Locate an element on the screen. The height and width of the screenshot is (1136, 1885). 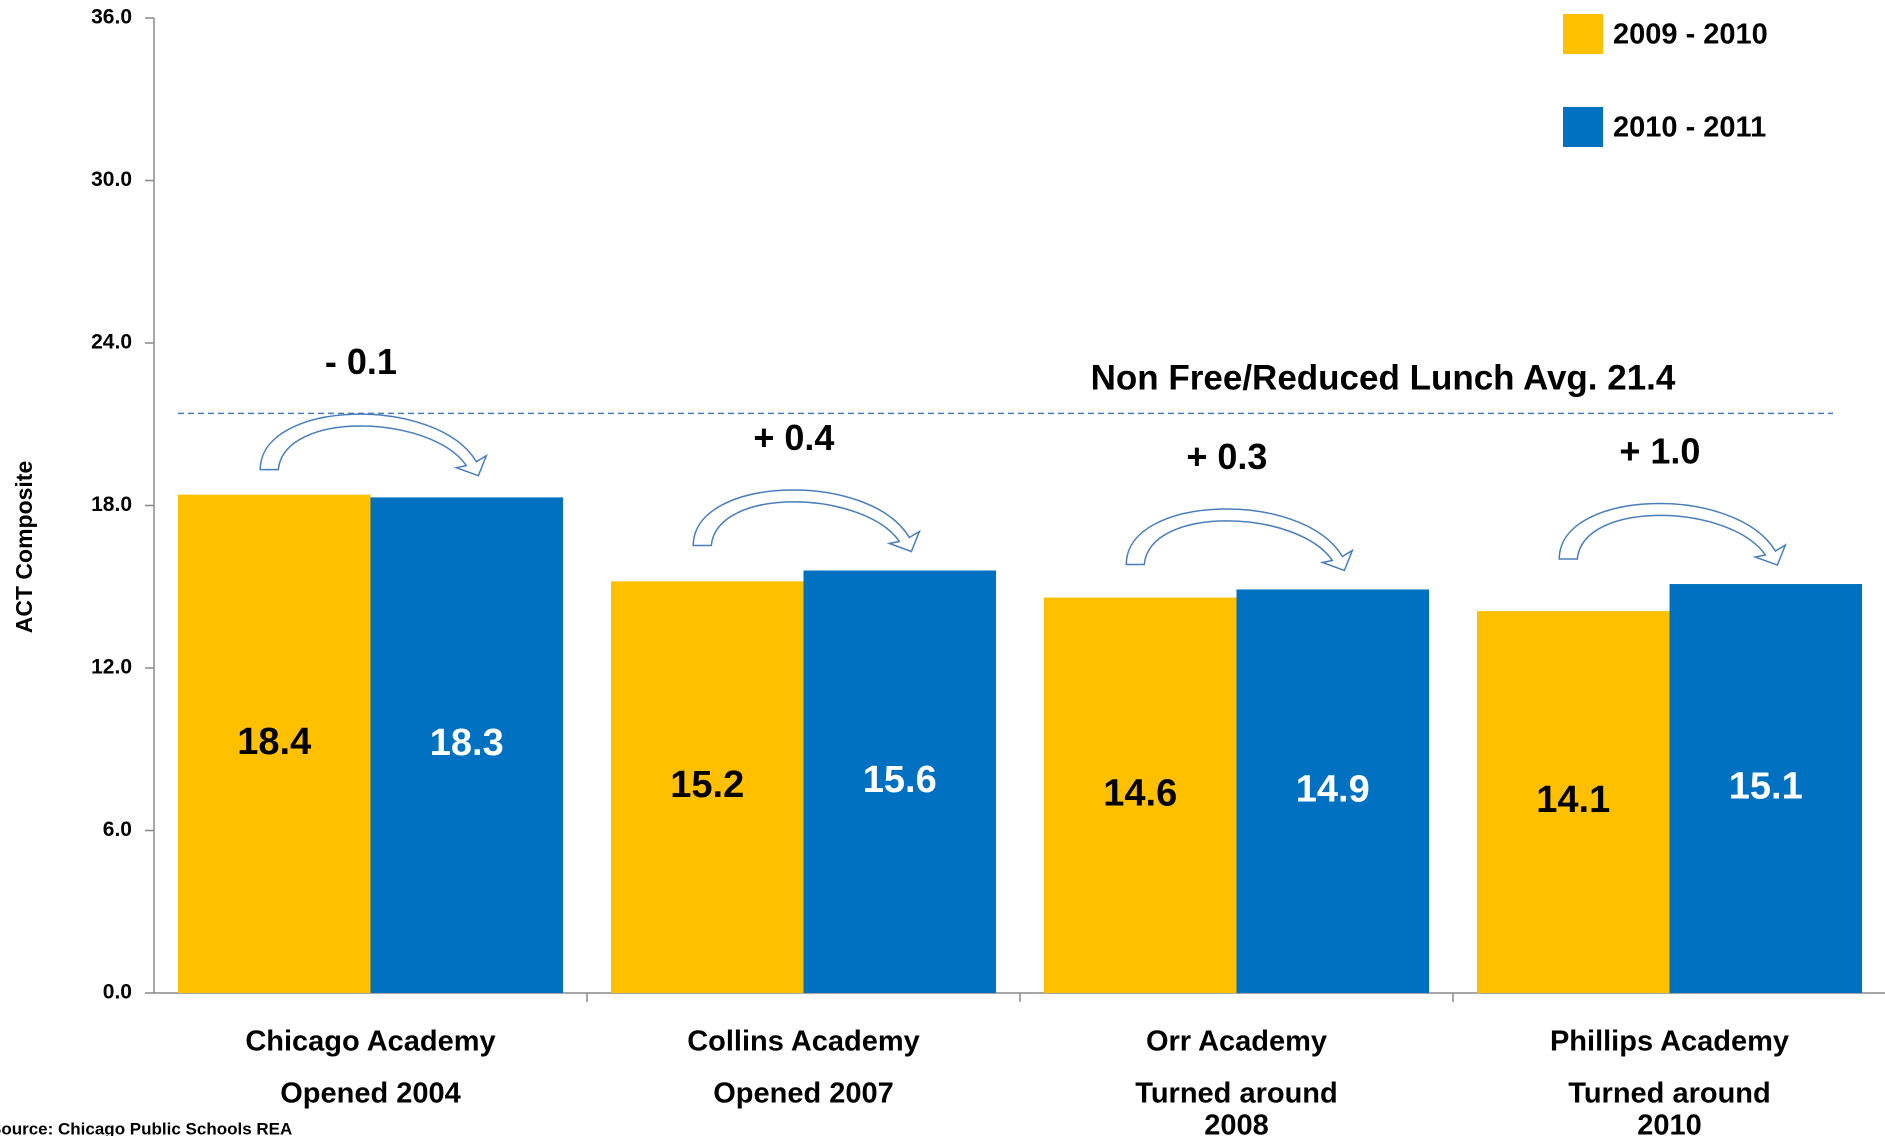
value-label: 15.2 is located at coordinates (707, 785).